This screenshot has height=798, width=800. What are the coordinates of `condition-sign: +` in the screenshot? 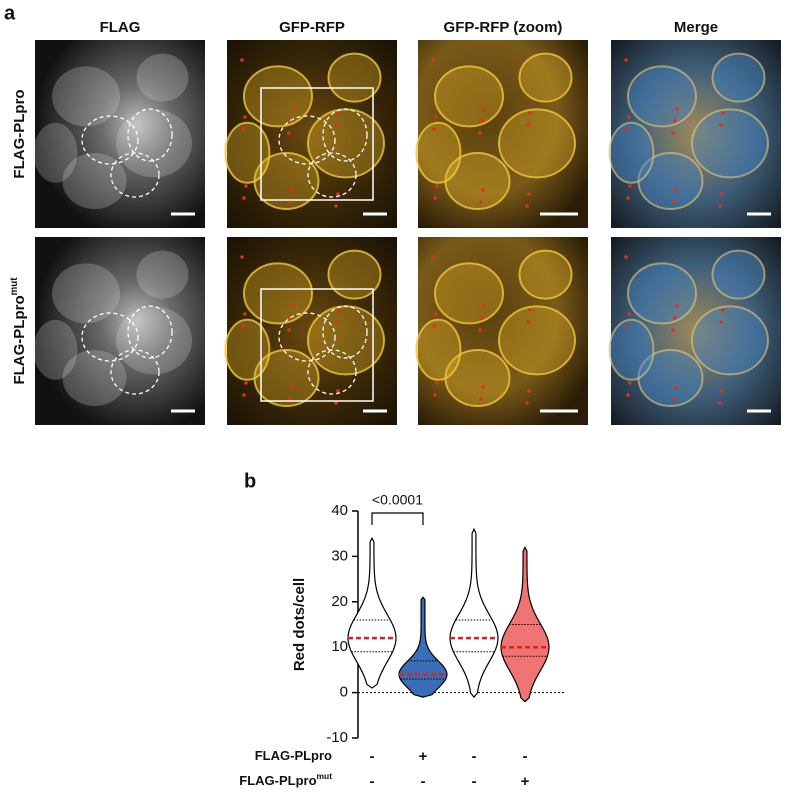 It's located at (525, 781).